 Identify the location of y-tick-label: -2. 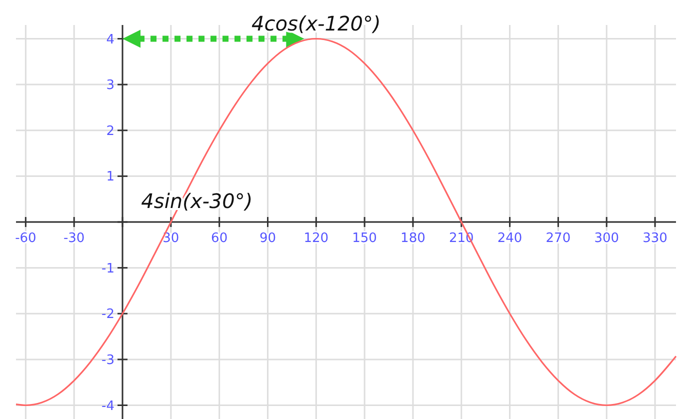
(108, 314).